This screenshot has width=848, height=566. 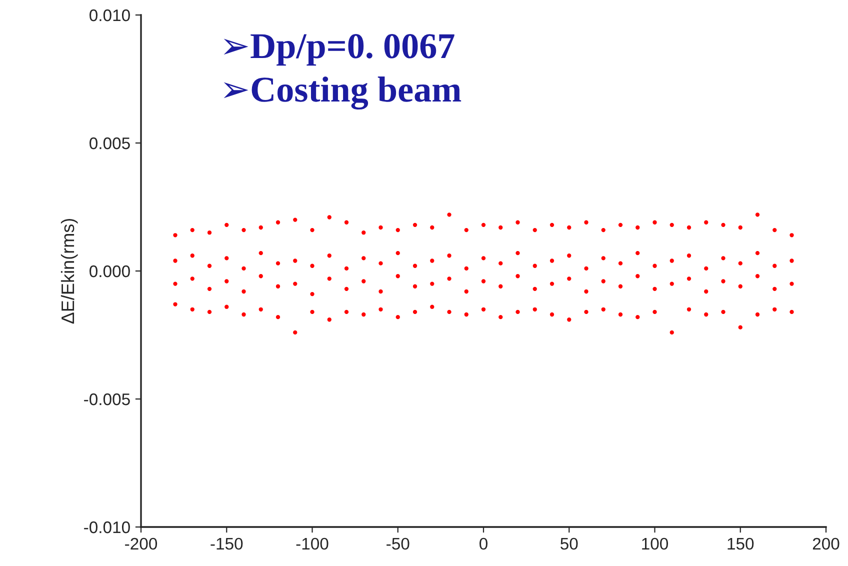 I want to click on x-tick-label: -150, so click(x=226, y=544).